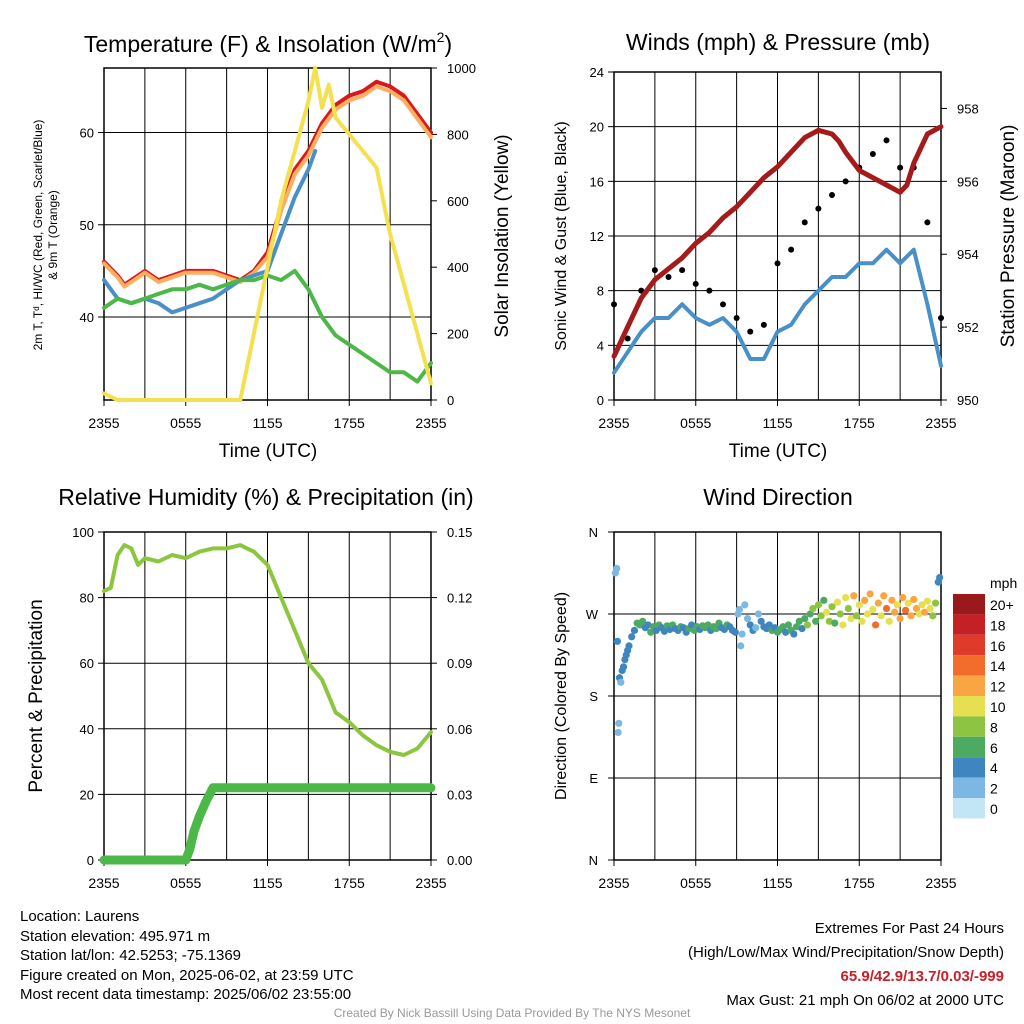 This screenshot has width=1024, height=1024. Describe the element at coordinates (593, 532) in the screenshot. I see `y-tick-label: N` at that location.